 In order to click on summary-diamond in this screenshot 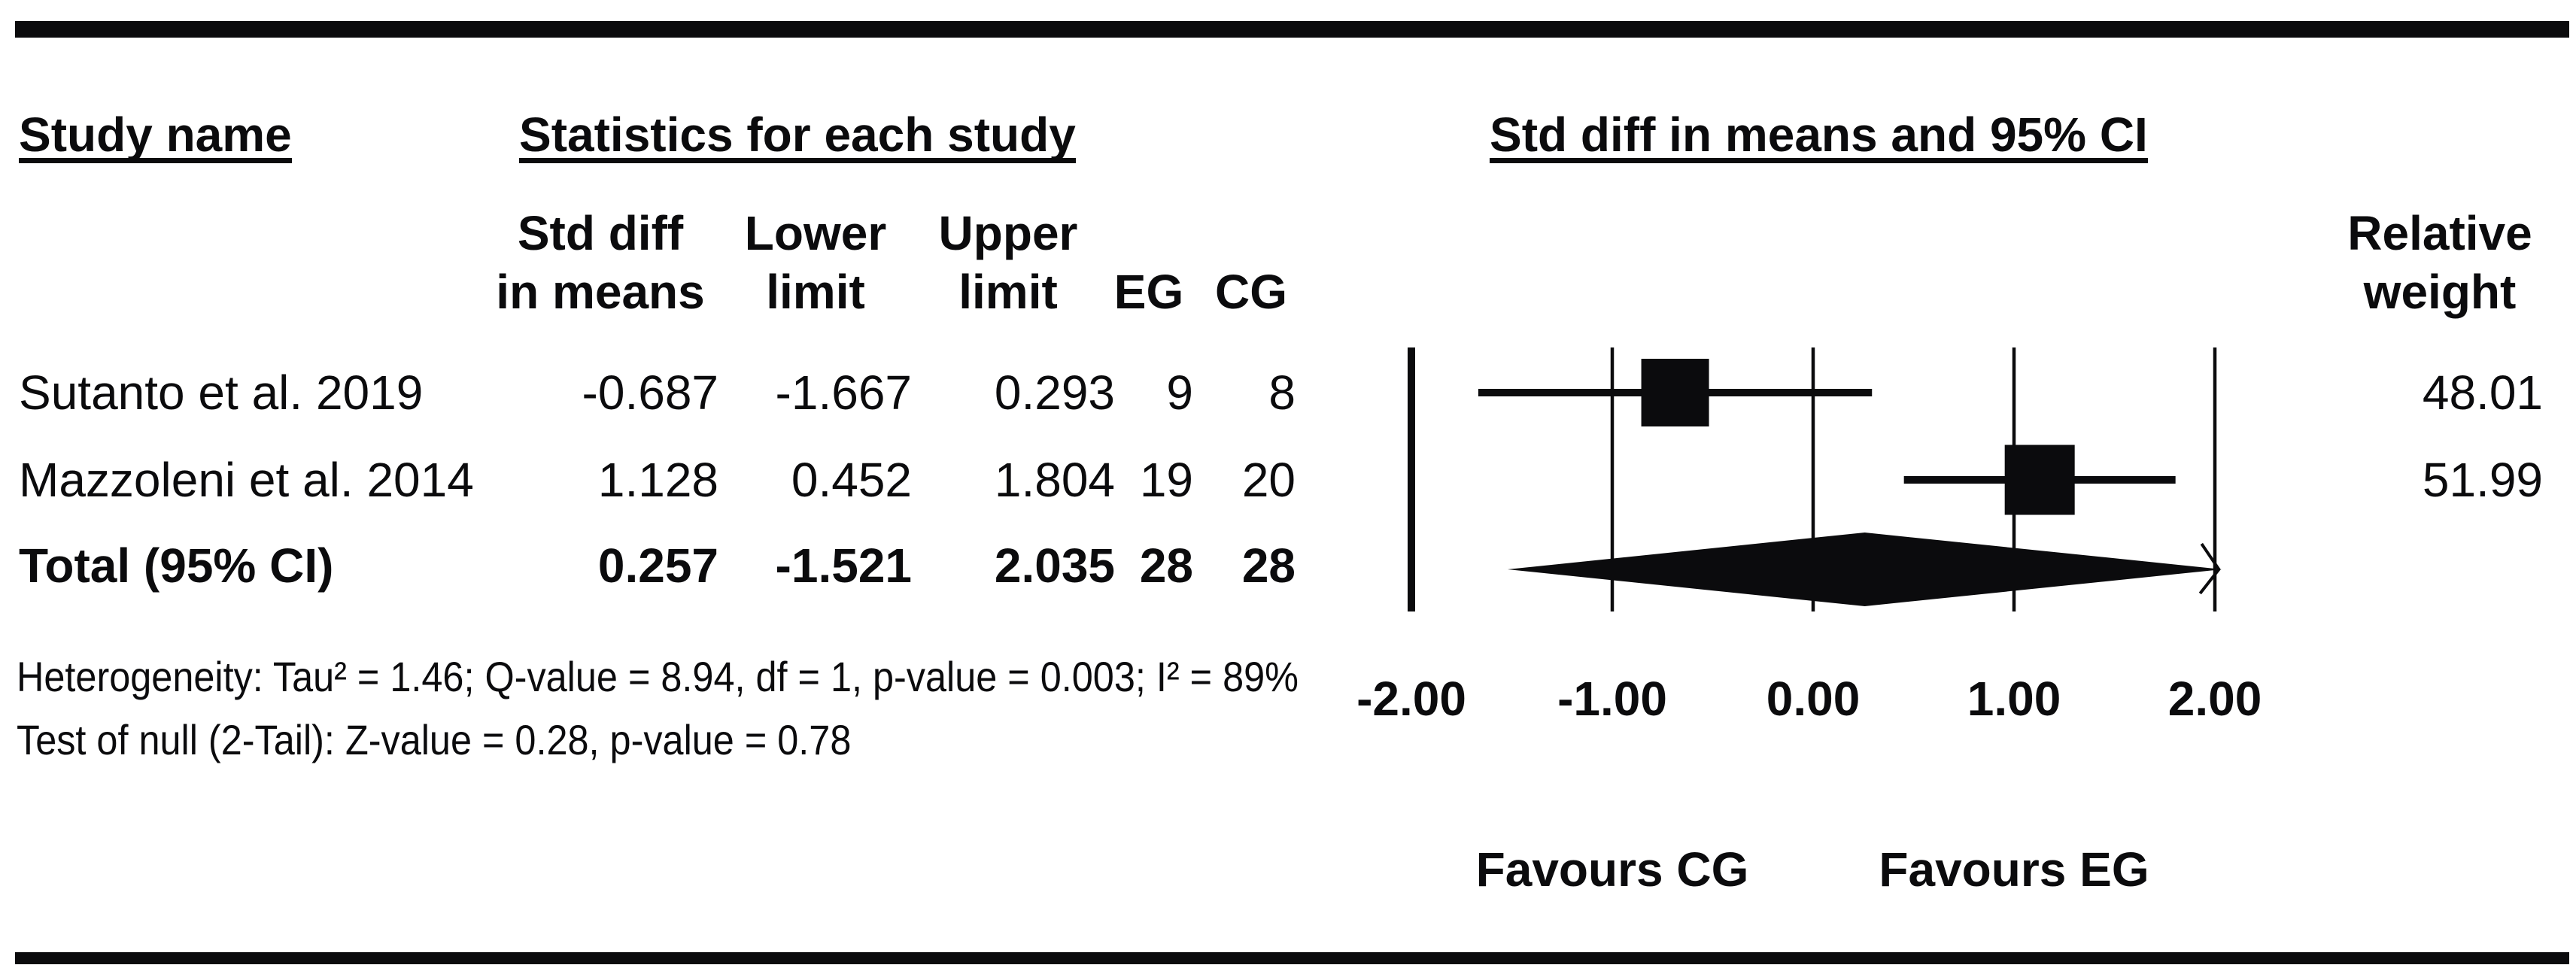, I will do `click(1865, 569)`.